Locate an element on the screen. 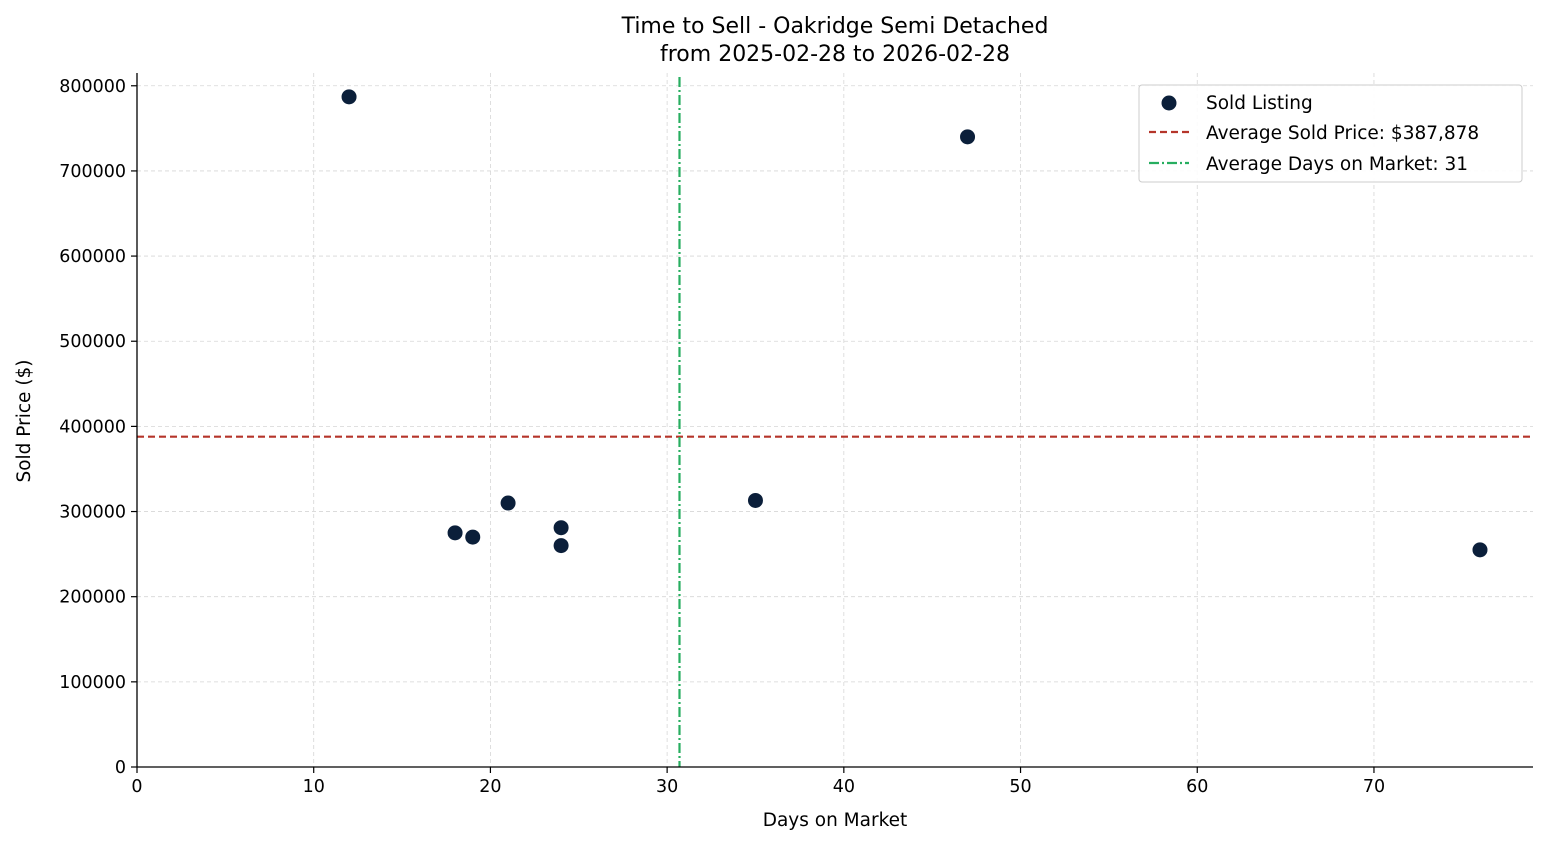 This screenshot has height=845, width=1547. legend-box is located at coordinates (1330, 133).